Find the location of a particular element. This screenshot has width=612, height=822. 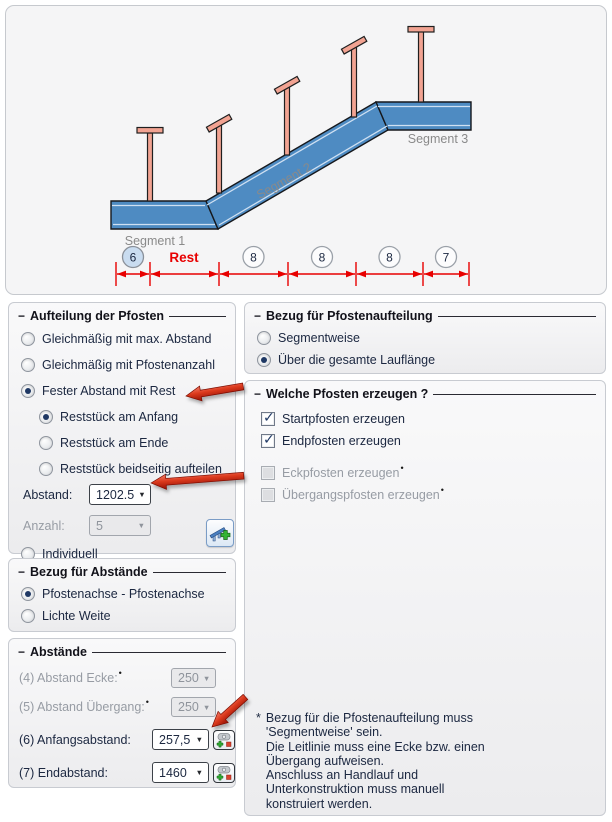

dimension-line is located at coordinates (292, 274).